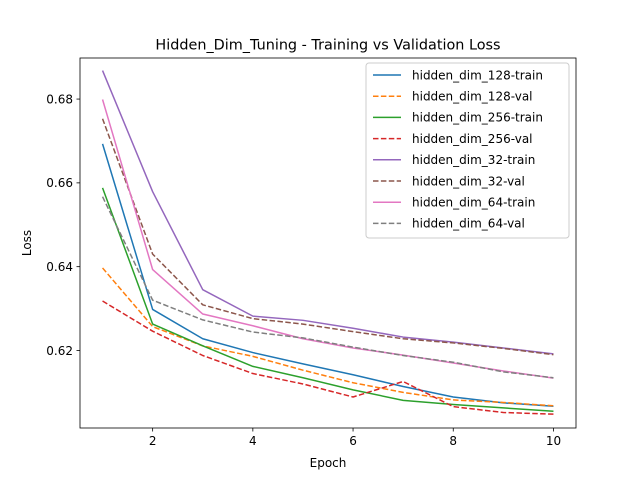 The width and height of the screenshot is (640, 480). I want to click on y-tick-label: 0.64, so click(59, 267).